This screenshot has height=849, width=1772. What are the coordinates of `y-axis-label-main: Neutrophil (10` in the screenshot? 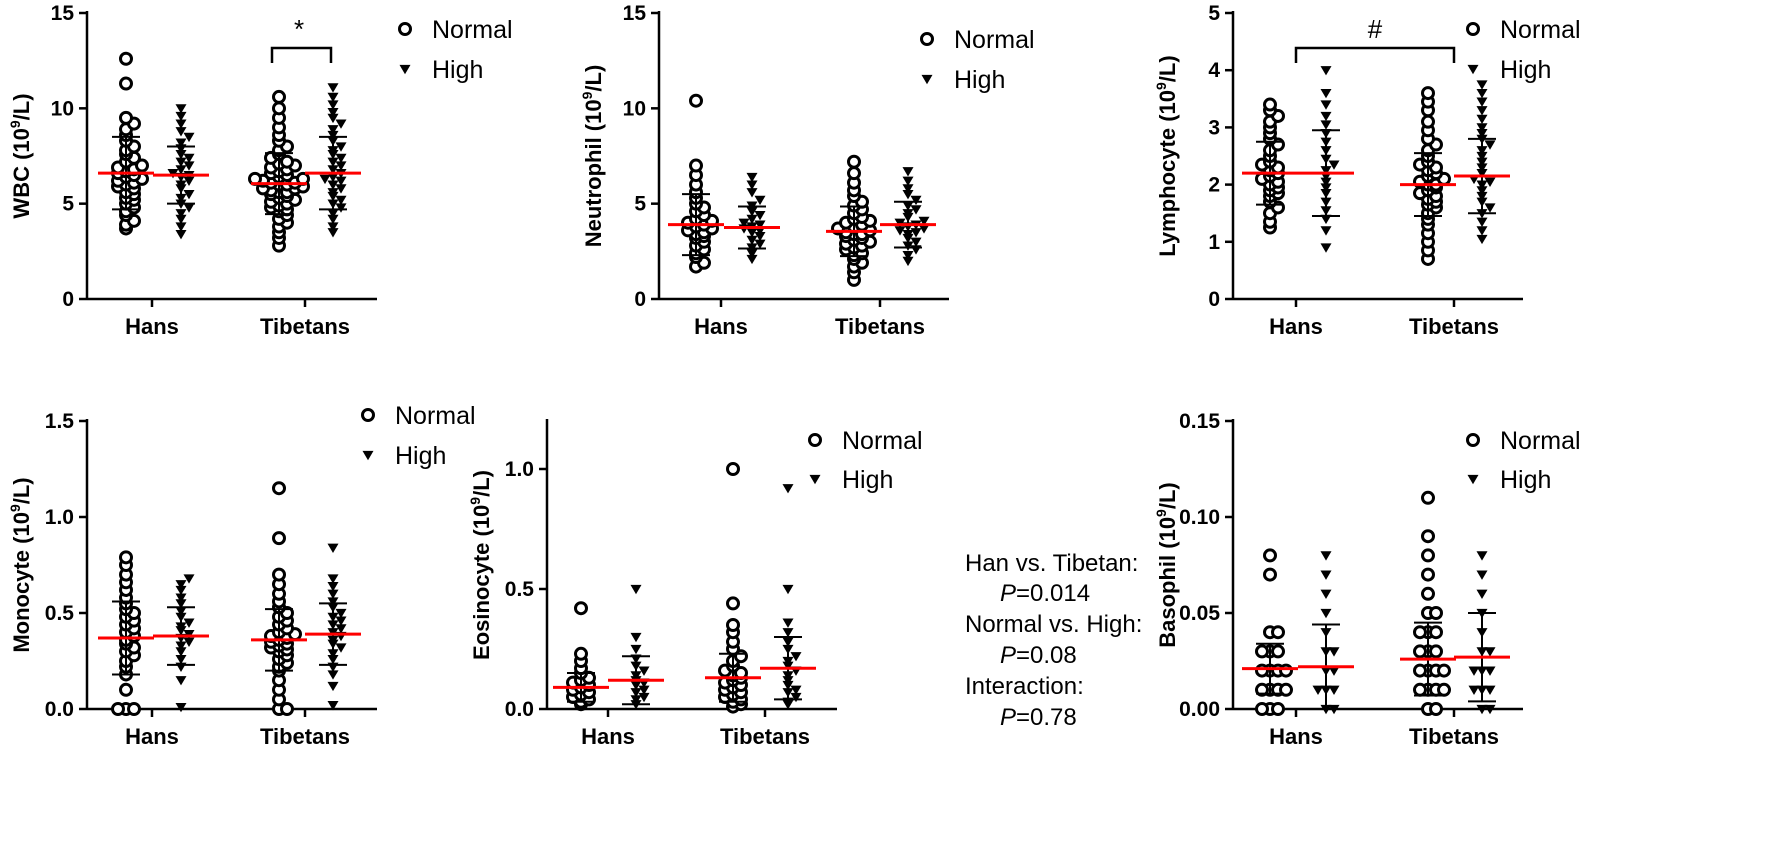 It's located at (593, 173).